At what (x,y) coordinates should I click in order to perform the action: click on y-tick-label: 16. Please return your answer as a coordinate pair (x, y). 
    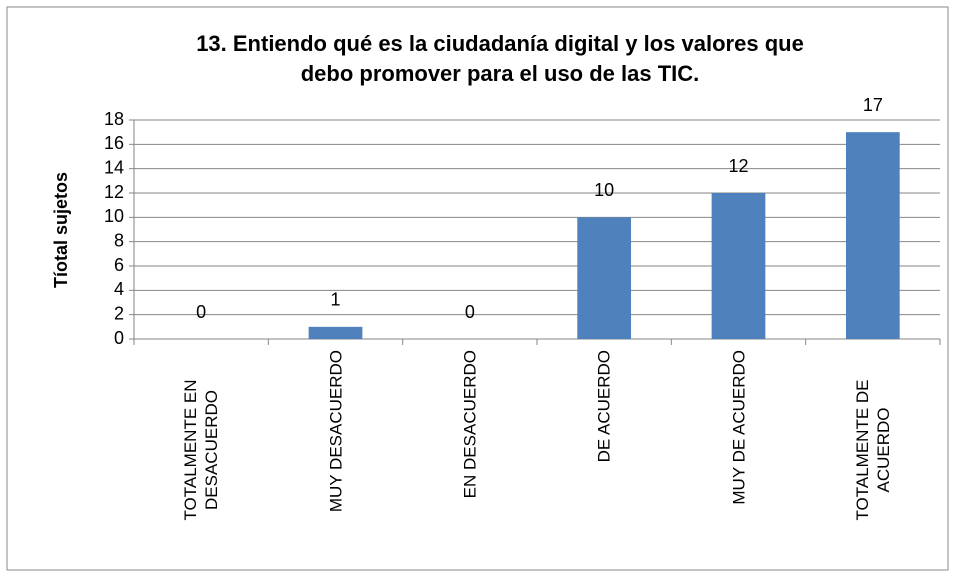
    Looking at the image, I should click on (114, 143).